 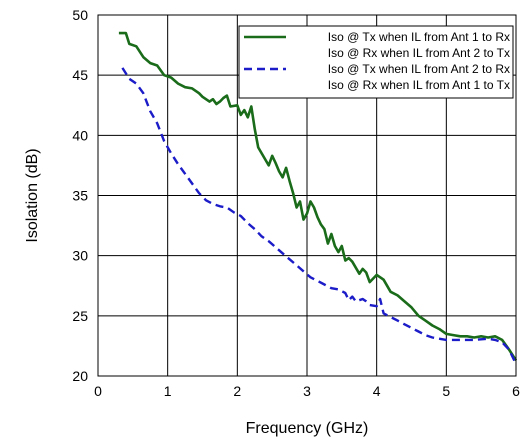 I want to click on y-tick-label: 30, so click(x=80, y=256).